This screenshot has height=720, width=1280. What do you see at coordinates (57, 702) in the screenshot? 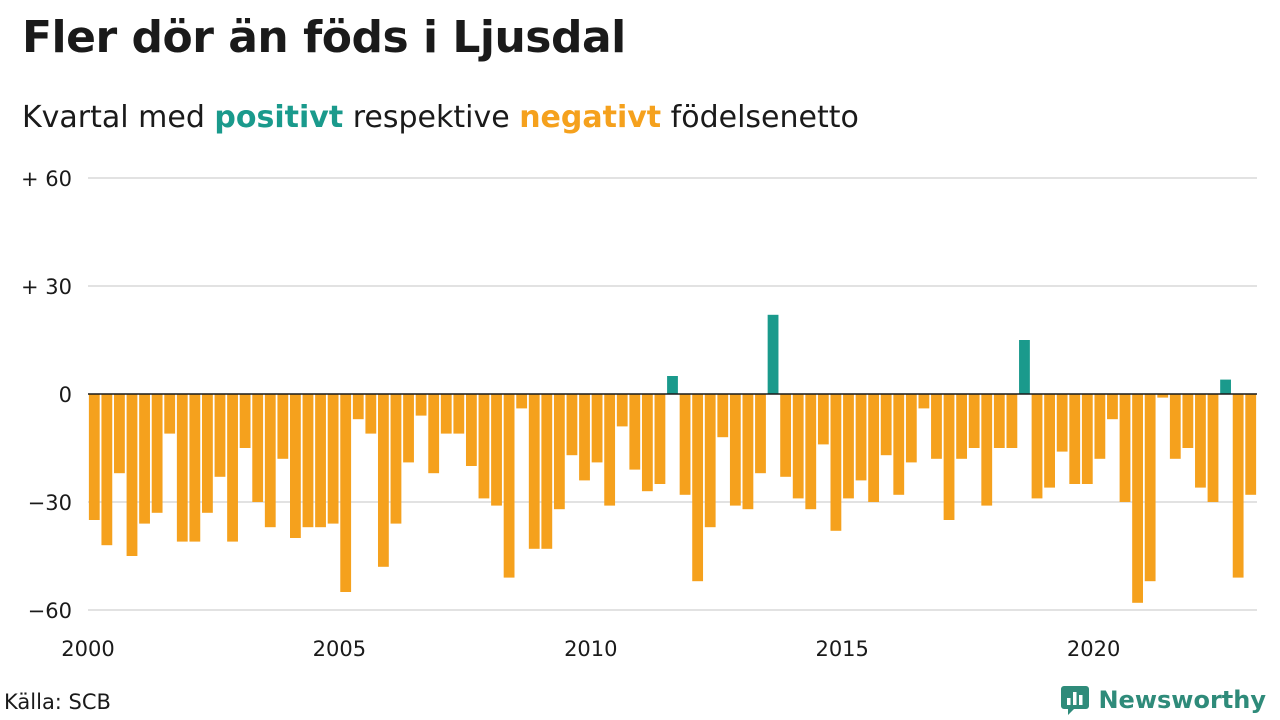
I see `source-note: Källa: SCB` at bounding box center [57, 702].